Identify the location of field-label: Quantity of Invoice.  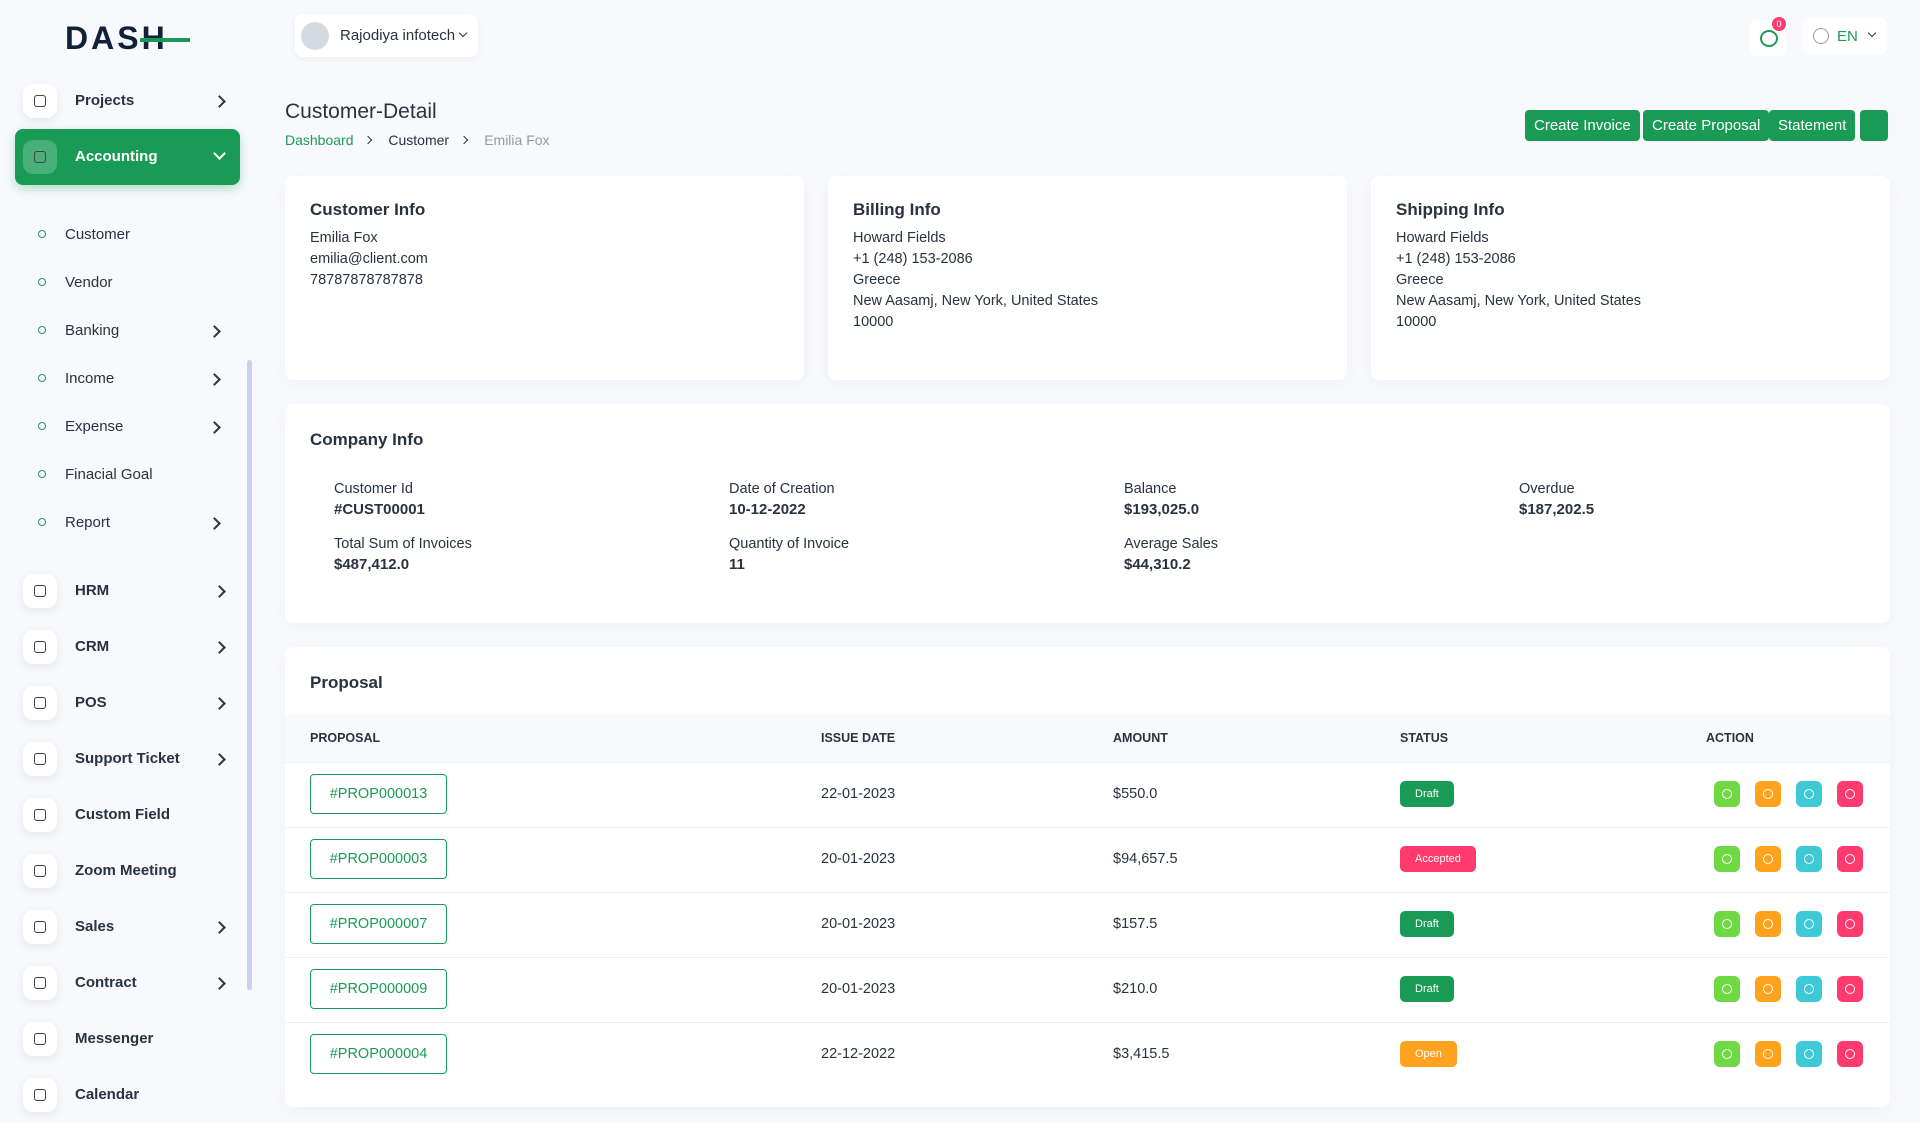
(789, 544).